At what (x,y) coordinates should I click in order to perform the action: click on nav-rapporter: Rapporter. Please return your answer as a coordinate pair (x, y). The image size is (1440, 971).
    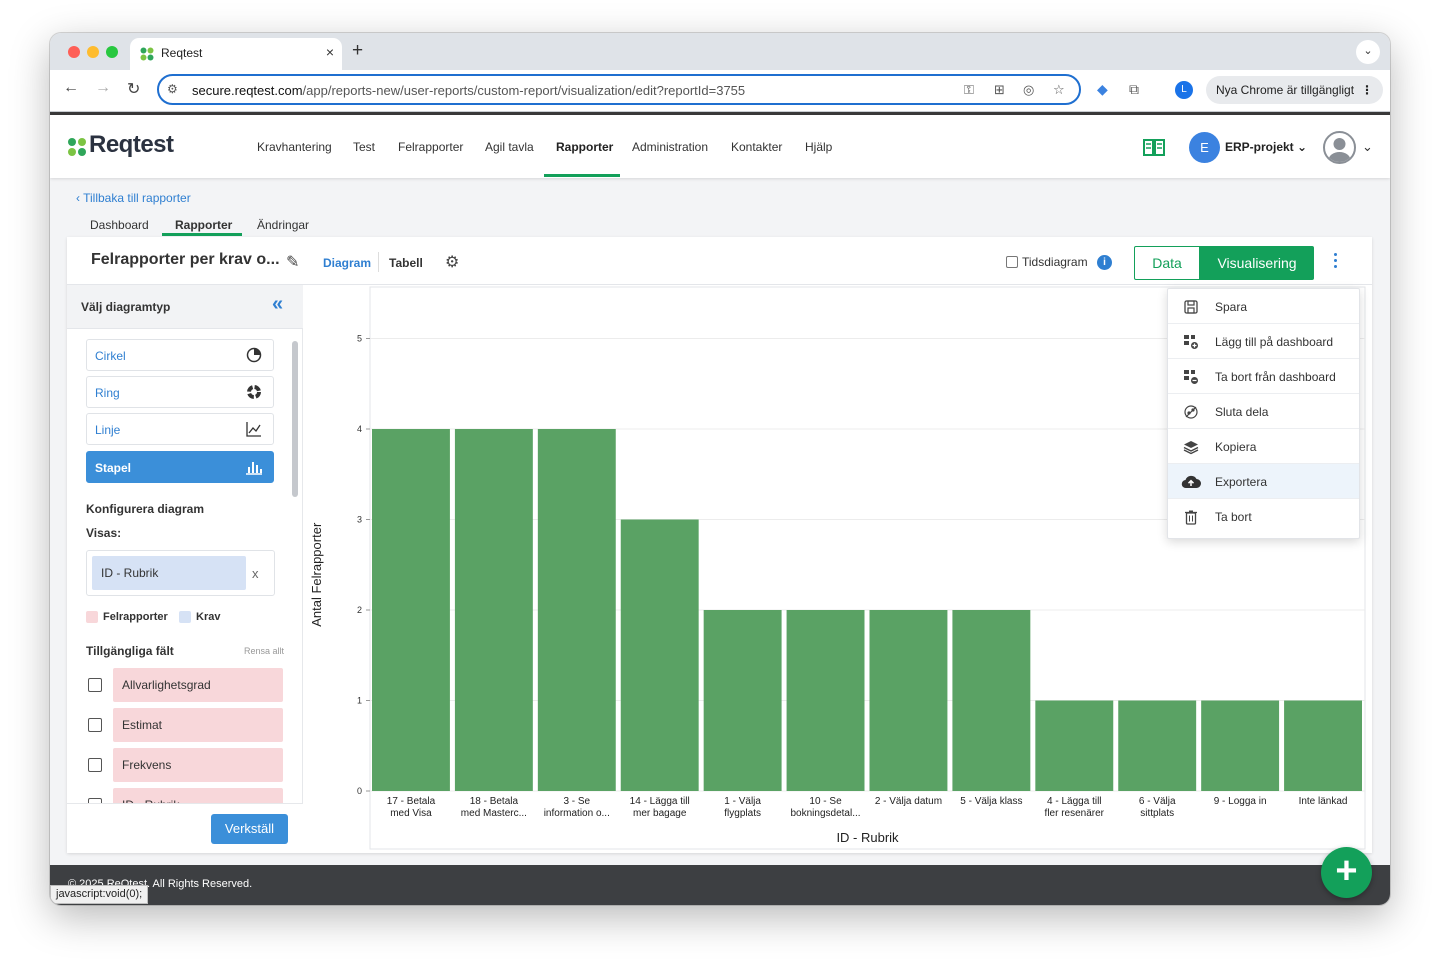
    Looking at the image, I should click on (585, 147).